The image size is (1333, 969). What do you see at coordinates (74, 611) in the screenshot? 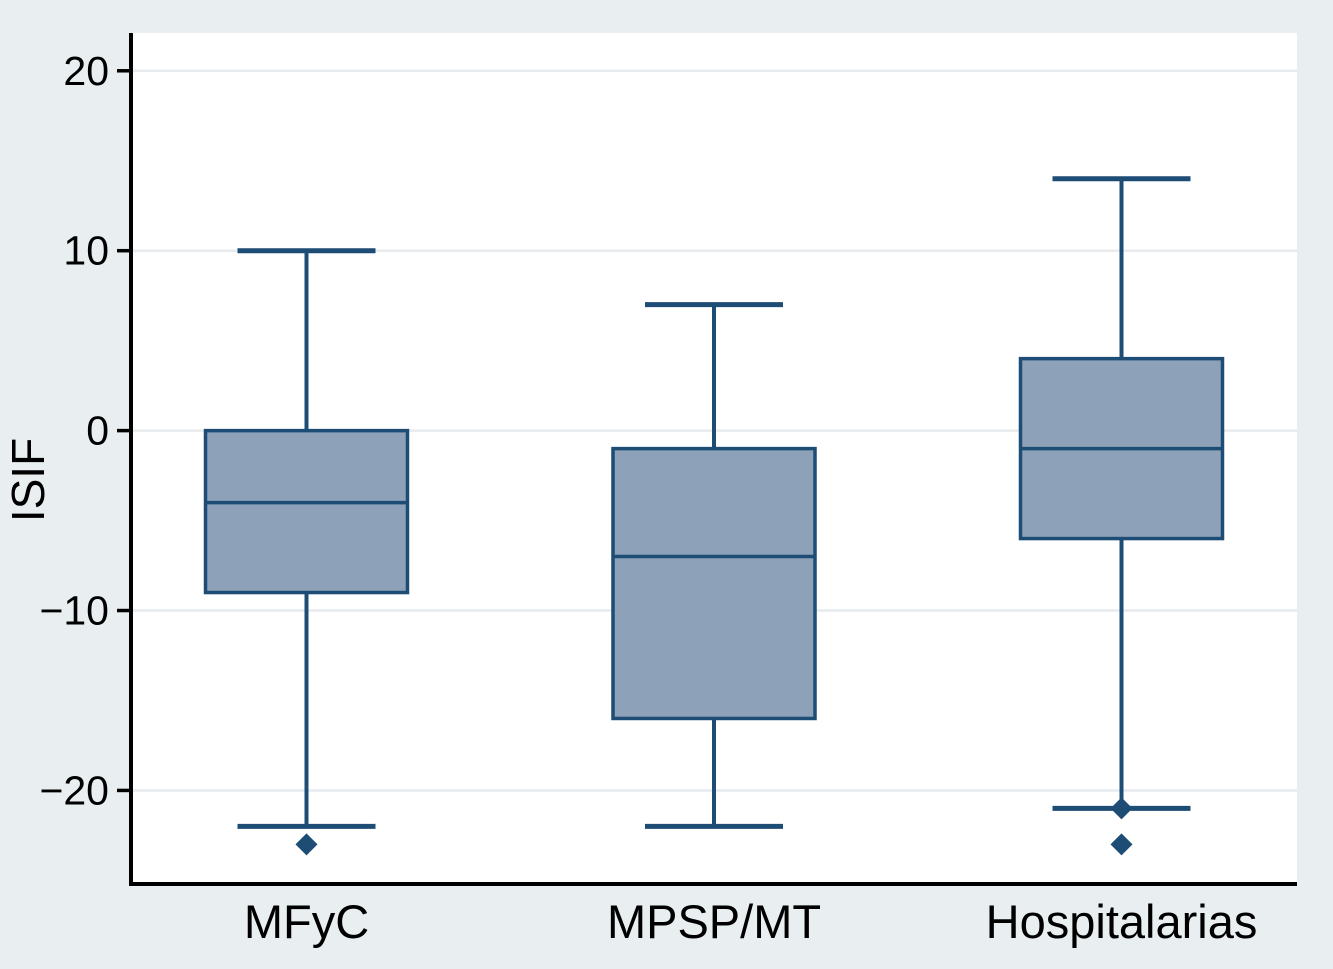
I see `y-tick-label: −10` at bounding box center [74, 611].